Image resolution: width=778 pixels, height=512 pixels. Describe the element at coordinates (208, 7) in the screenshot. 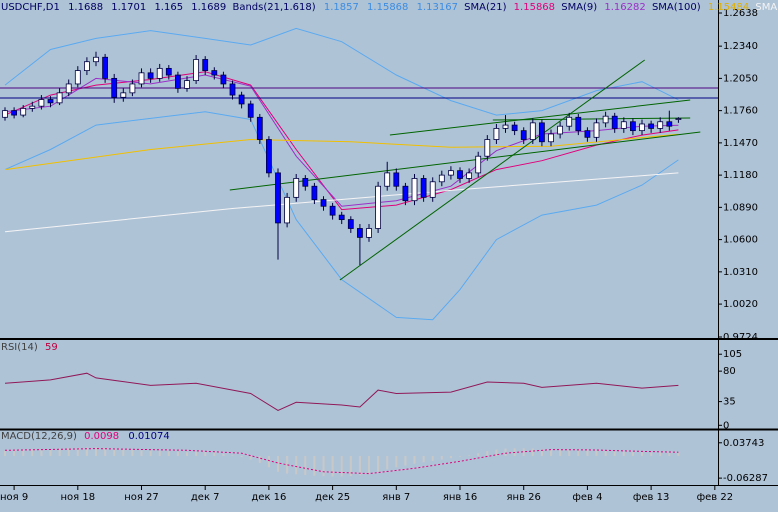

I see `close: 1.1689` at that location.